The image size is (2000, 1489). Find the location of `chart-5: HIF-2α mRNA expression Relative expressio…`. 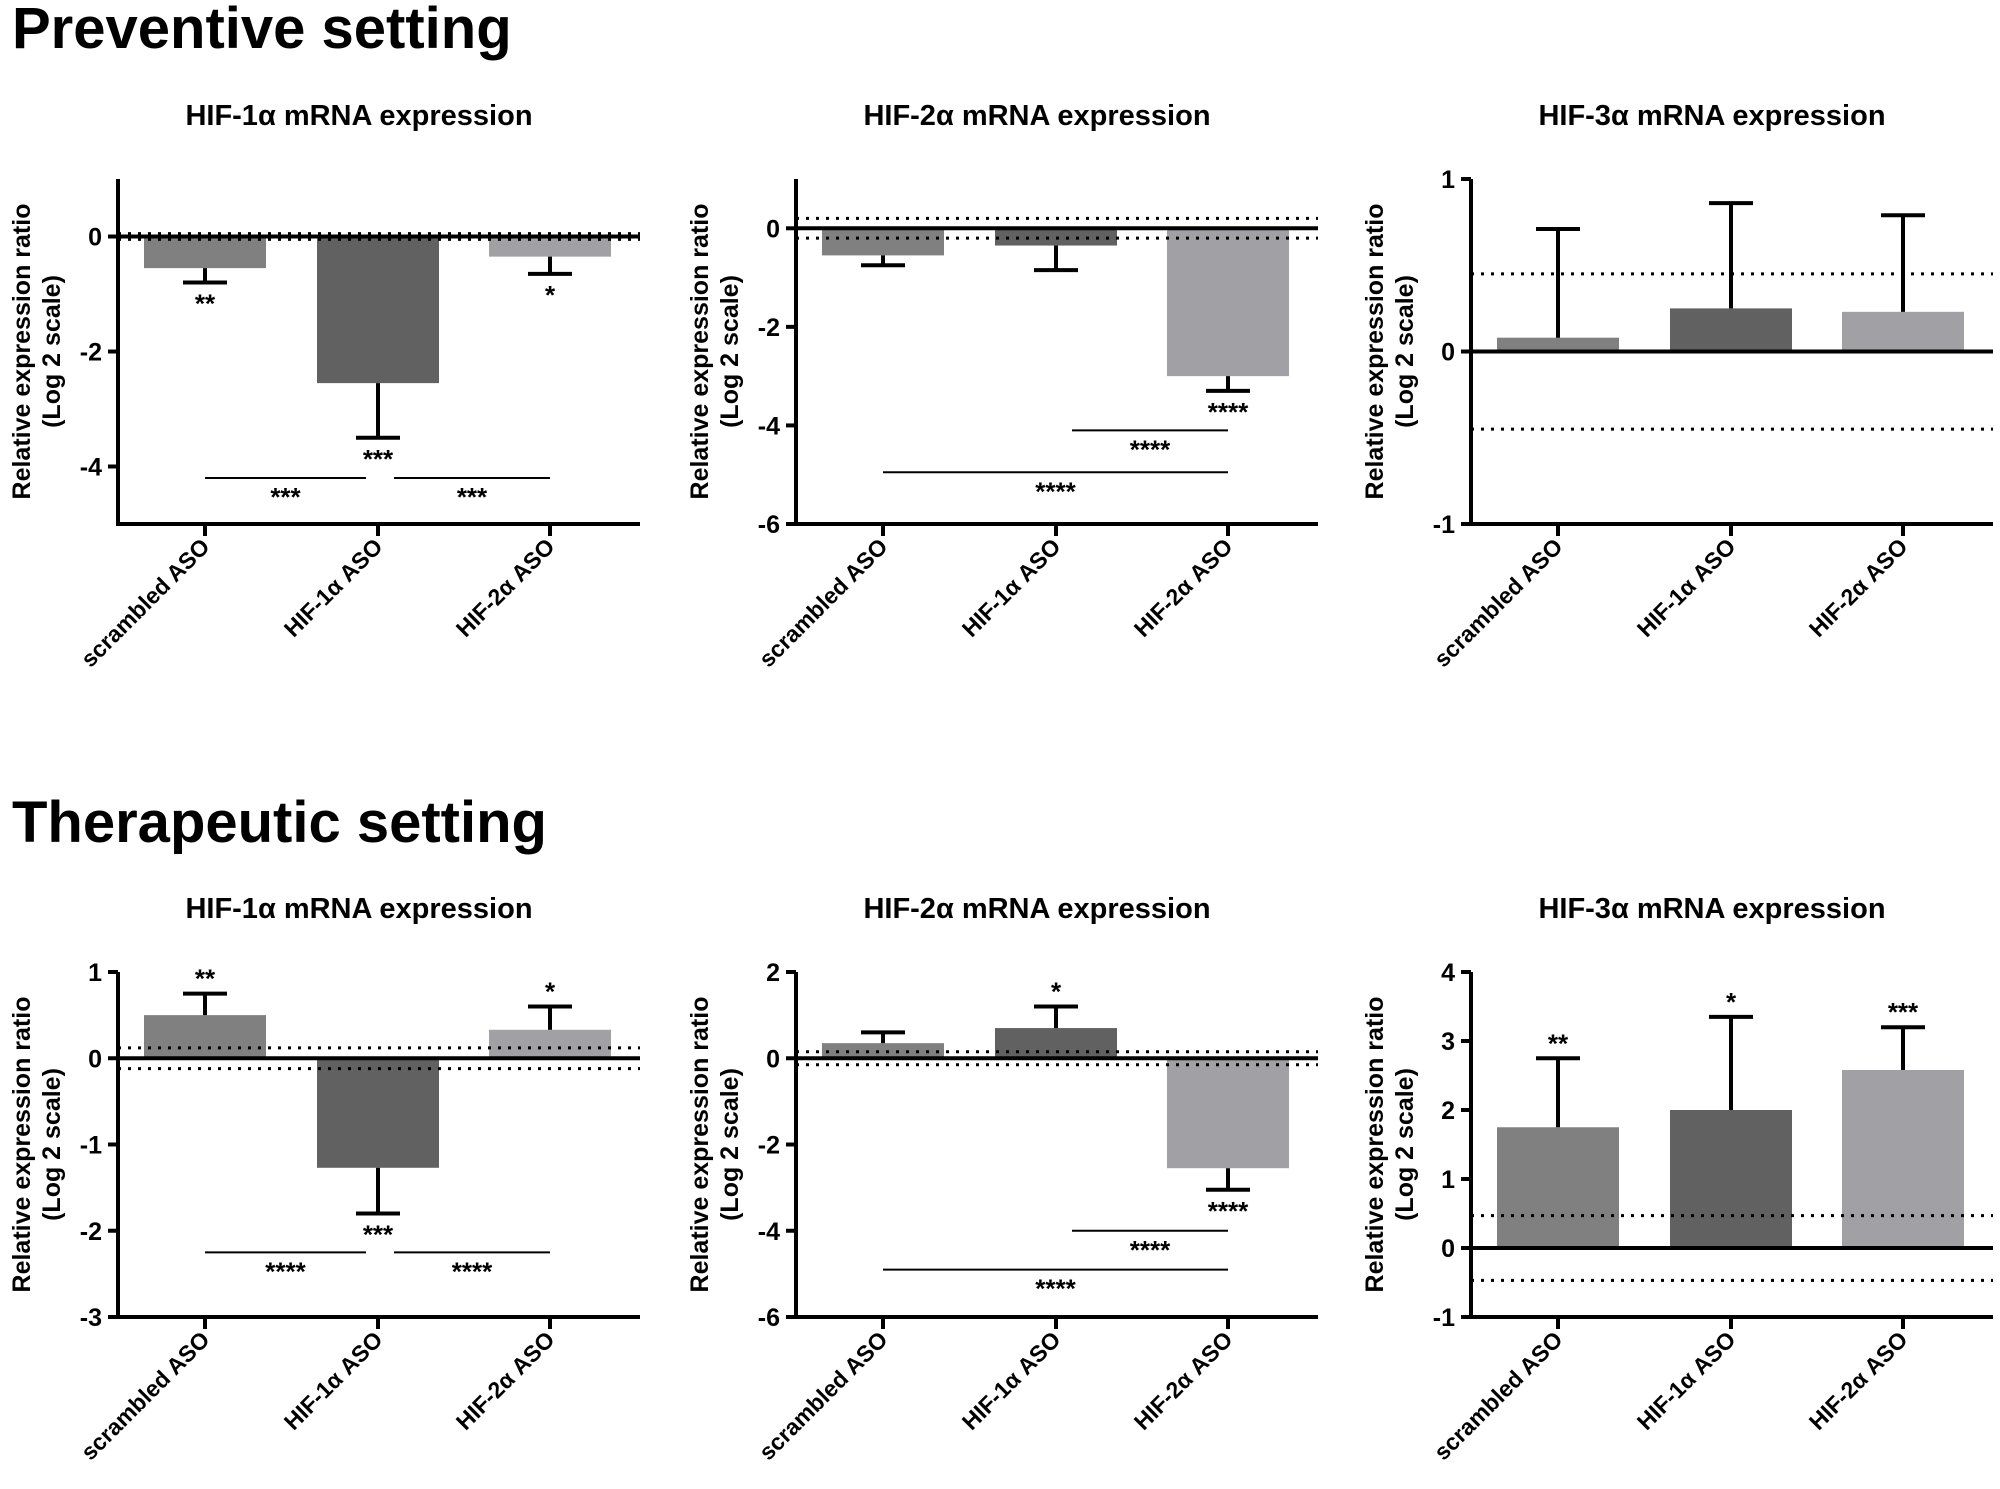

chart-5: HIF-2α mRNA expression Relative expressio… is located at coordinates (1002, 1179).